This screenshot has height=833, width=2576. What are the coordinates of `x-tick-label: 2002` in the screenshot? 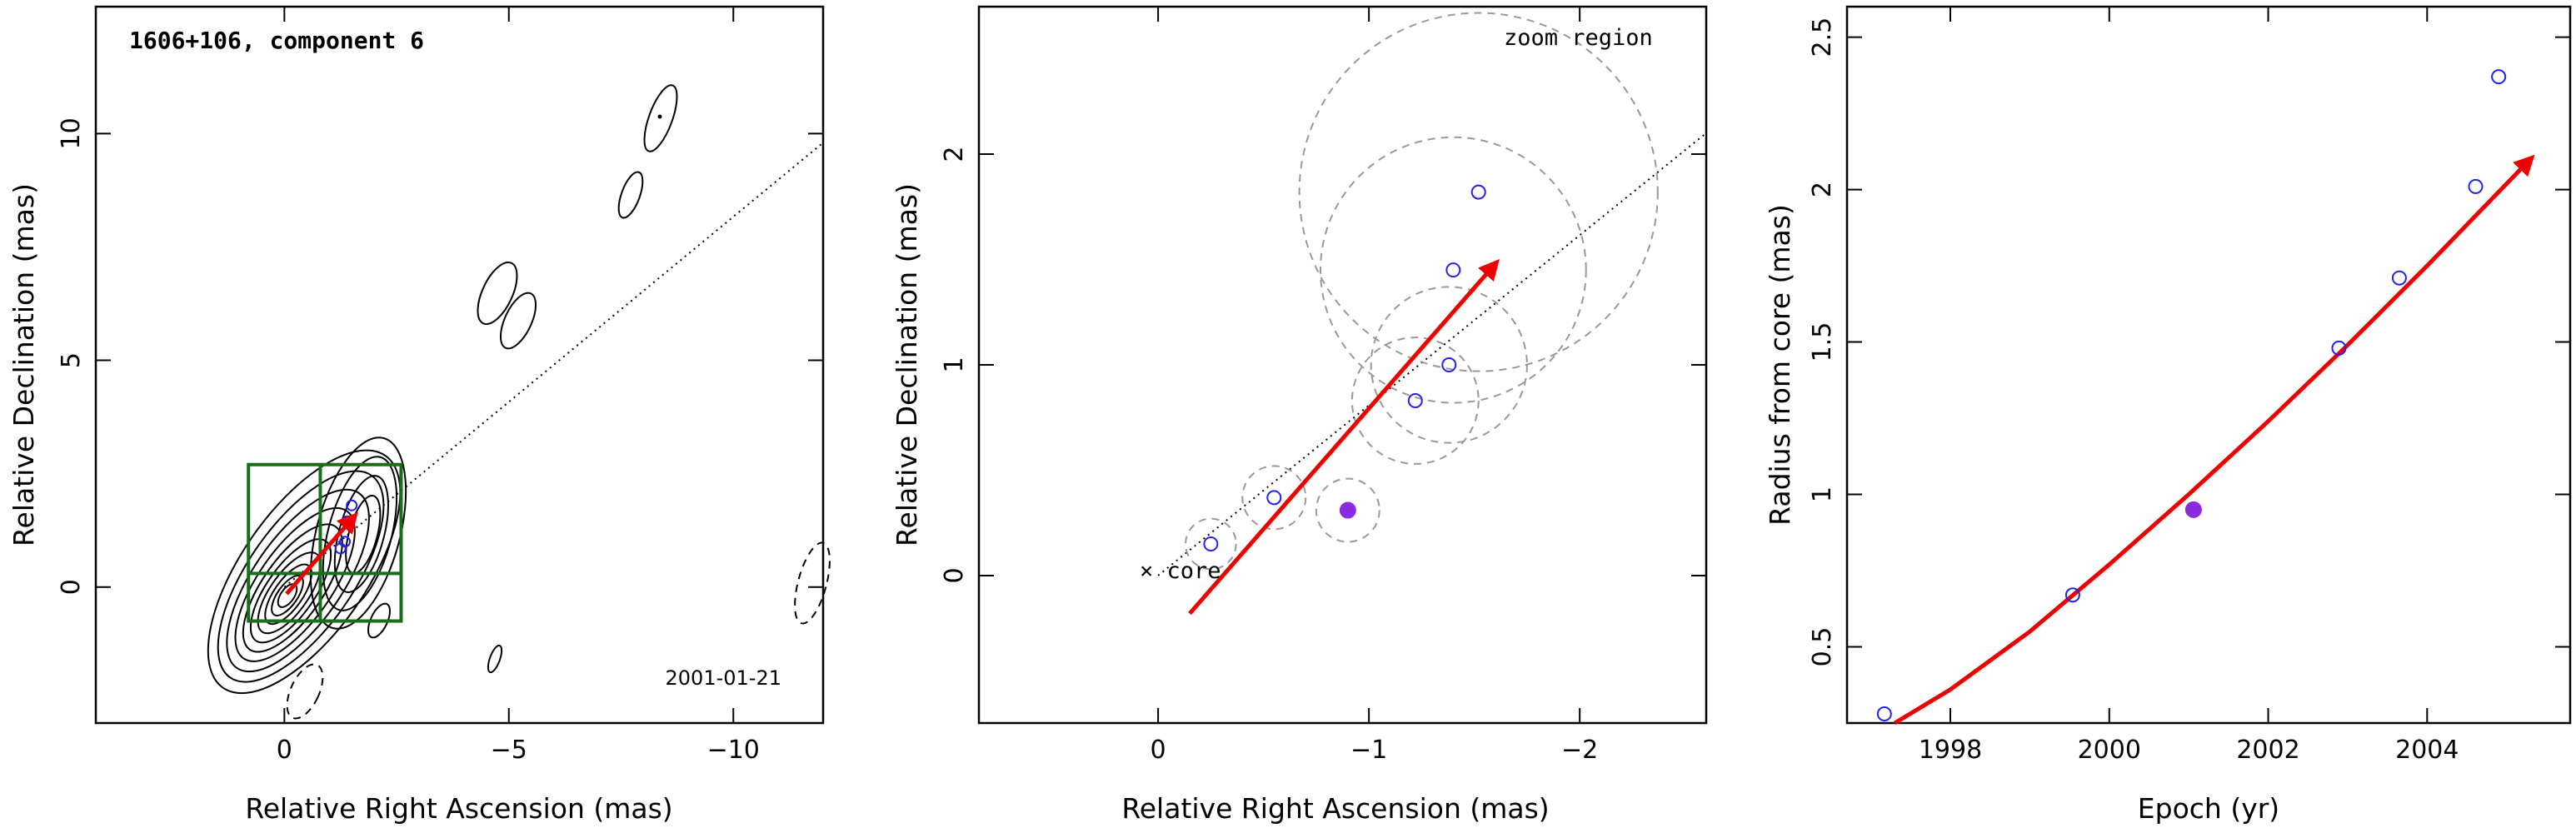 It's located at (2267, 750).